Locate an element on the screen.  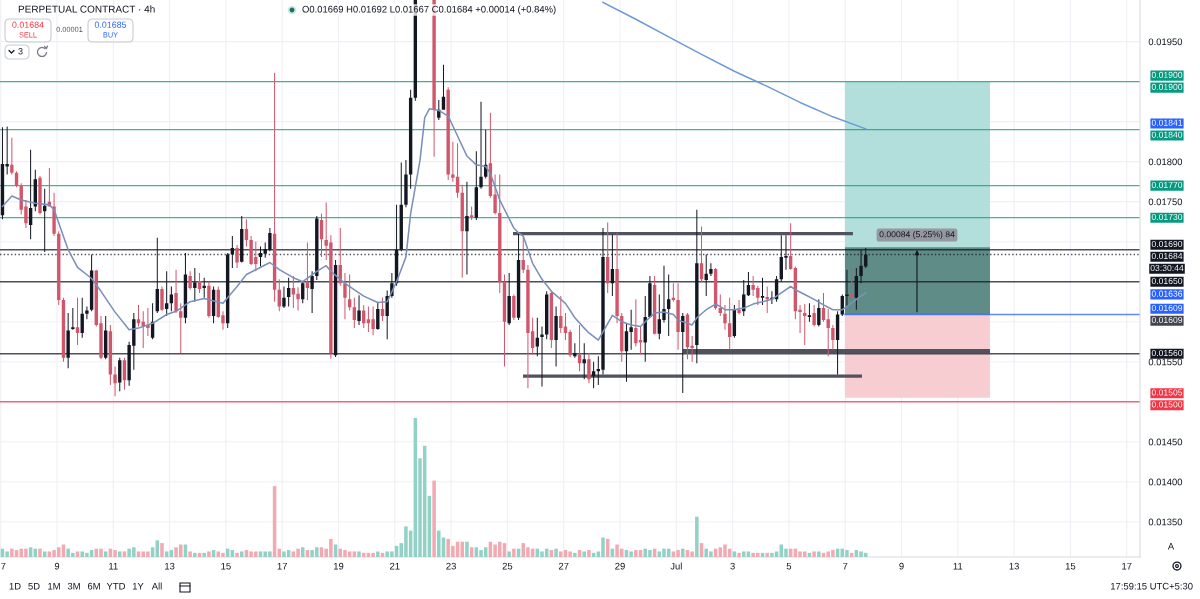
x-tick-label: 9 is located at coordinates (57, 566).